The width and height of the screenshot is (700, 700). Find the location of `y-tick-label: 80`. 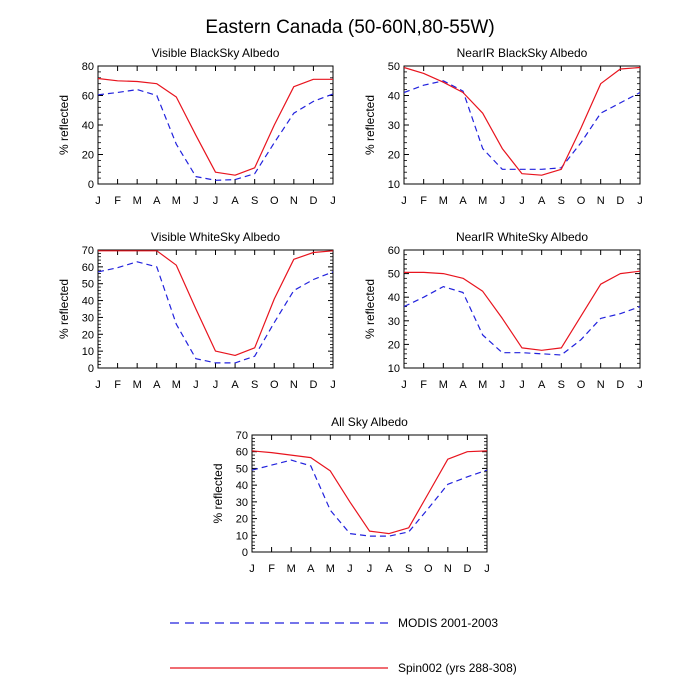

y-tick-label: 80 is located at coordinates (88, 67).